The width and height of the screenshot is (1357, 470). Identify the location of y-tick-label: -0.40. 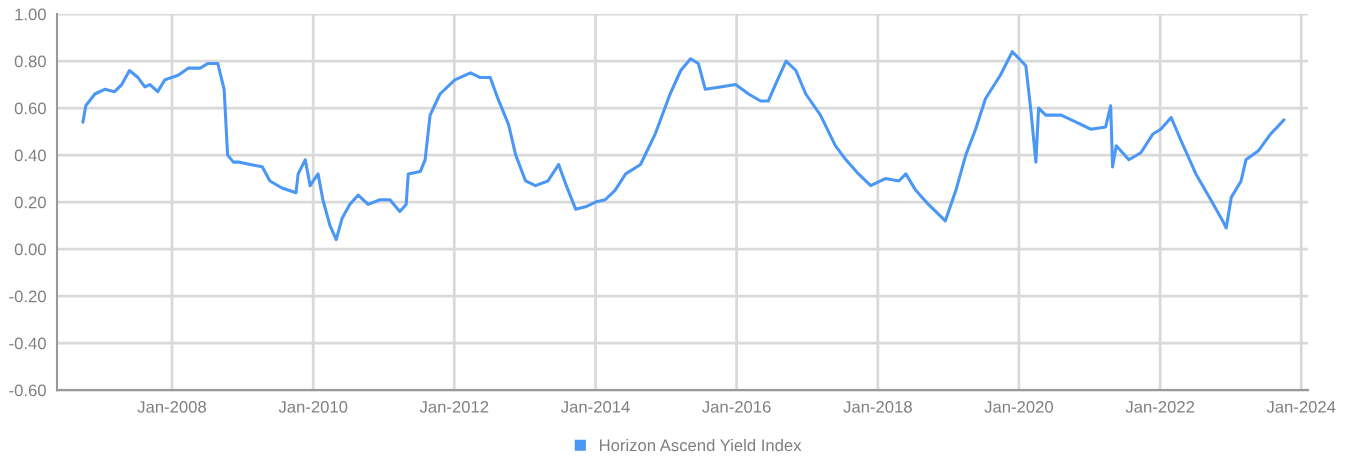
(27, 343).